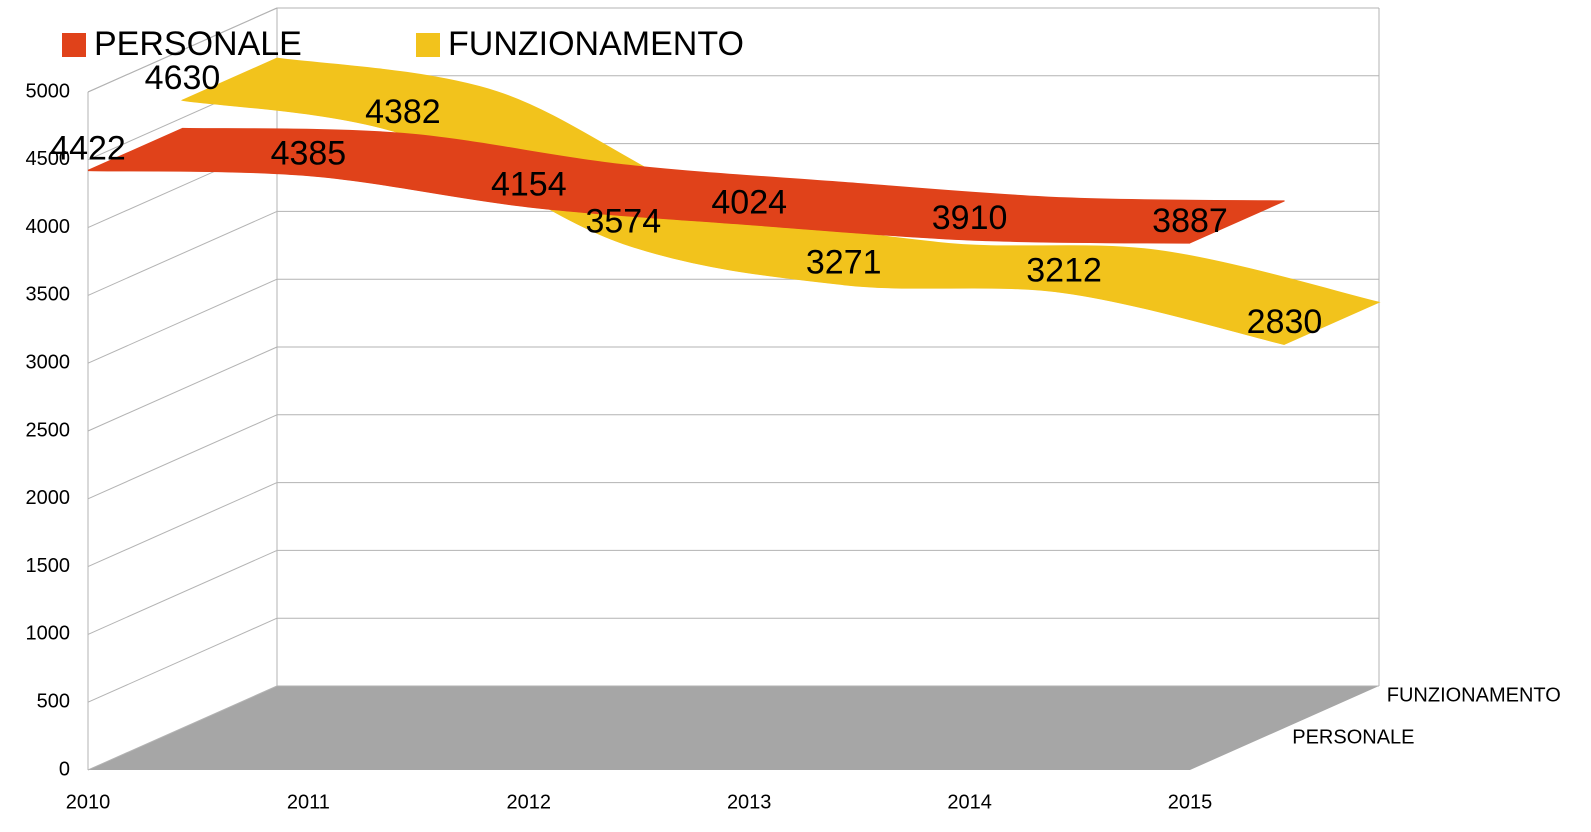  Describe the element at coordinates (1474, 695) in the screenshot. I see `depth-label: FUNZIONAMENTO` at that location.